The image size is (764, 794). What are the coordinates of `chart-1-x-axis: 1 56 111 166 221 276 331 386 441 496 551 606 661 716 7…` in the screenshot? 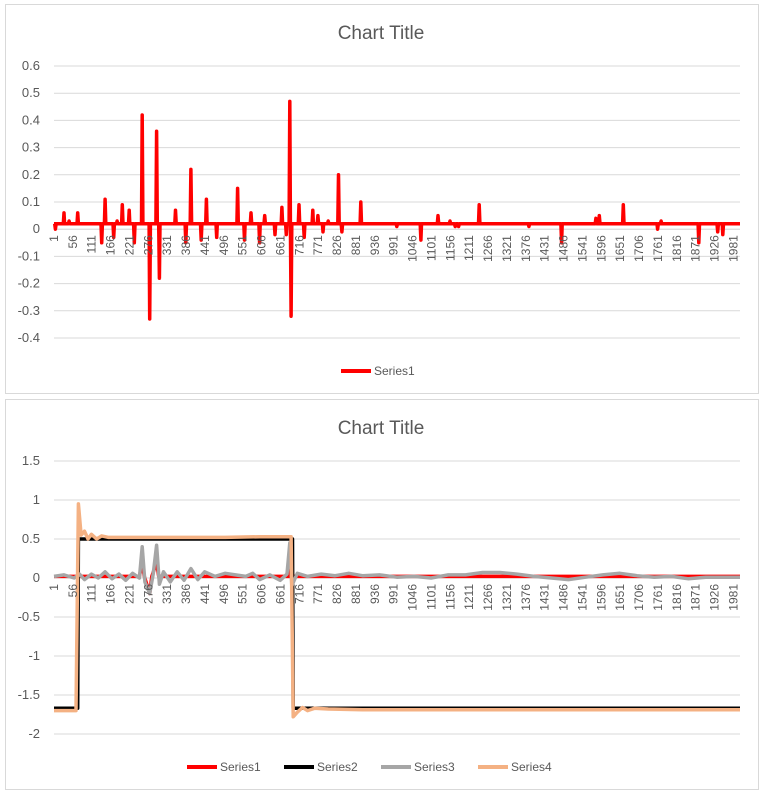 It's located at (394, 248).